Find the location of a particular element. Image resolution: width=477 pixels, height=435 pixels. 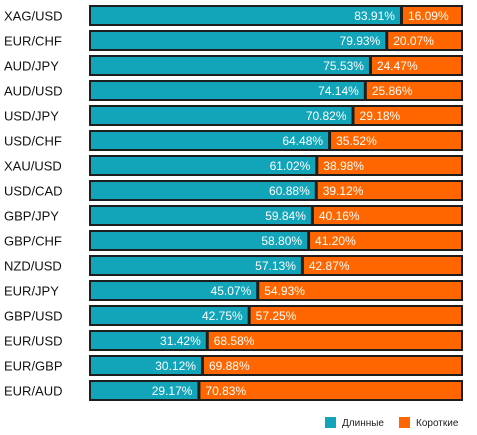

bar-row: AUD/USD 74.14% 25.86% is located at coordinates (233, 90).